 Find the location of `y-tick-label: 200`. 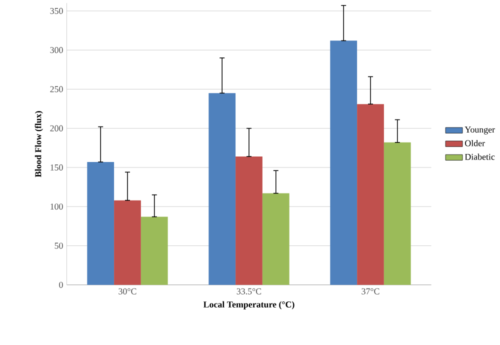

y-tick-label: 200 is located at coordinates (56, 129).